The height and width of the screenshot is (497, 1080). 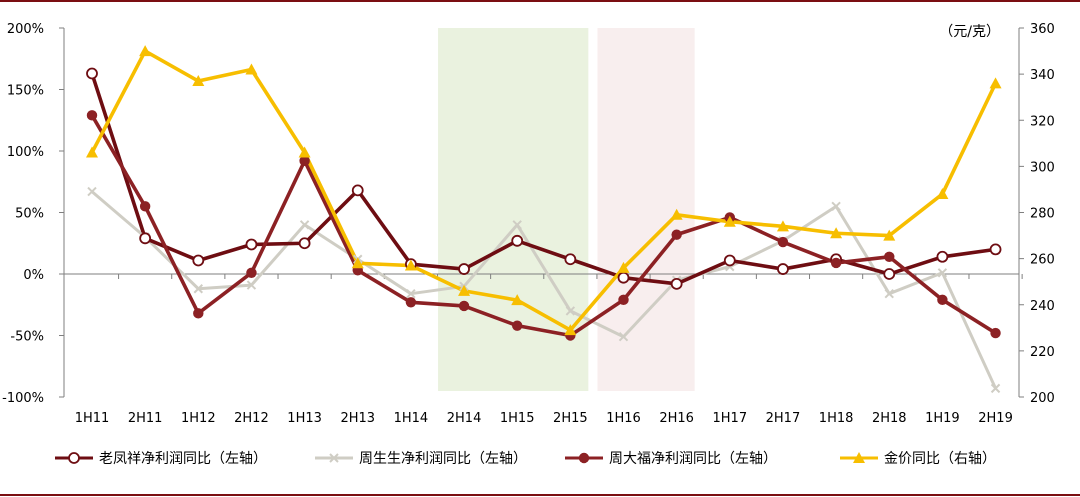 I want to click on x-tick-label: 1H11, so click(x=92, y=418).